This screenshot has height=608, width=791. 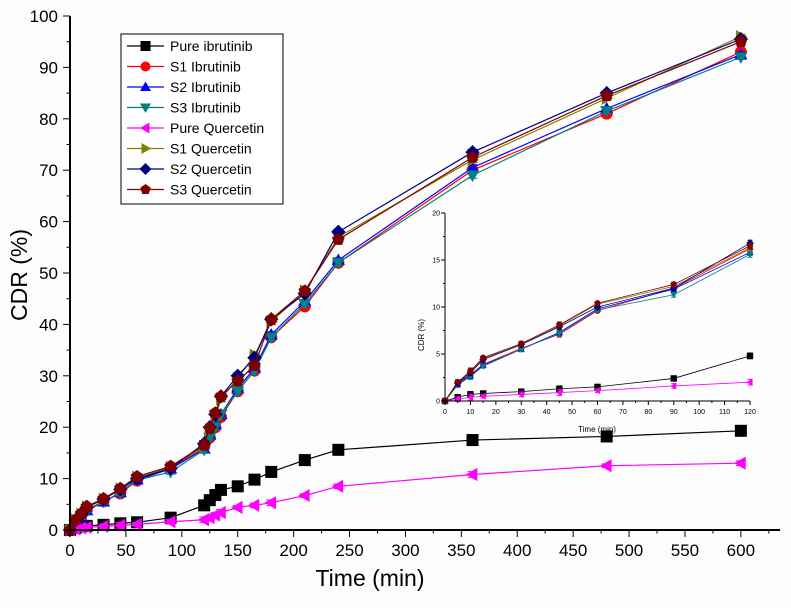 I want to click on inset-y-tick-label: 0, so click(x=438, y=402).